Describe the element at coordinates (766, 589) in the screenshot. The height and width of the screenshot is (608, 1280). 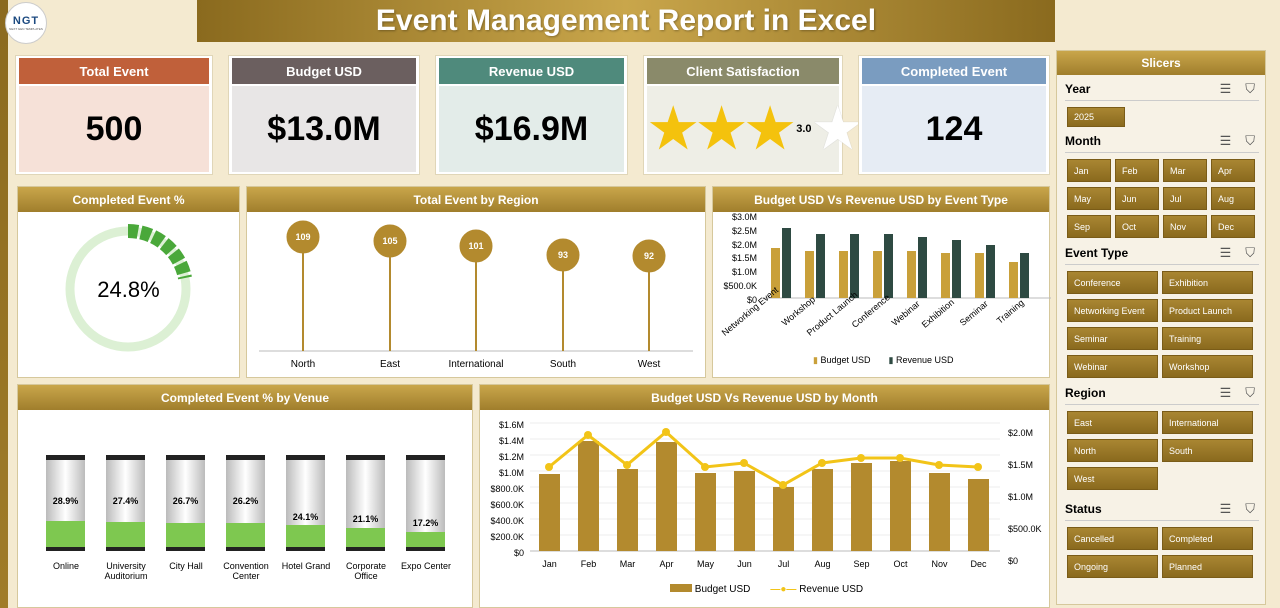
I see `legend: Budget USD —●— Revenue USD` at that location.